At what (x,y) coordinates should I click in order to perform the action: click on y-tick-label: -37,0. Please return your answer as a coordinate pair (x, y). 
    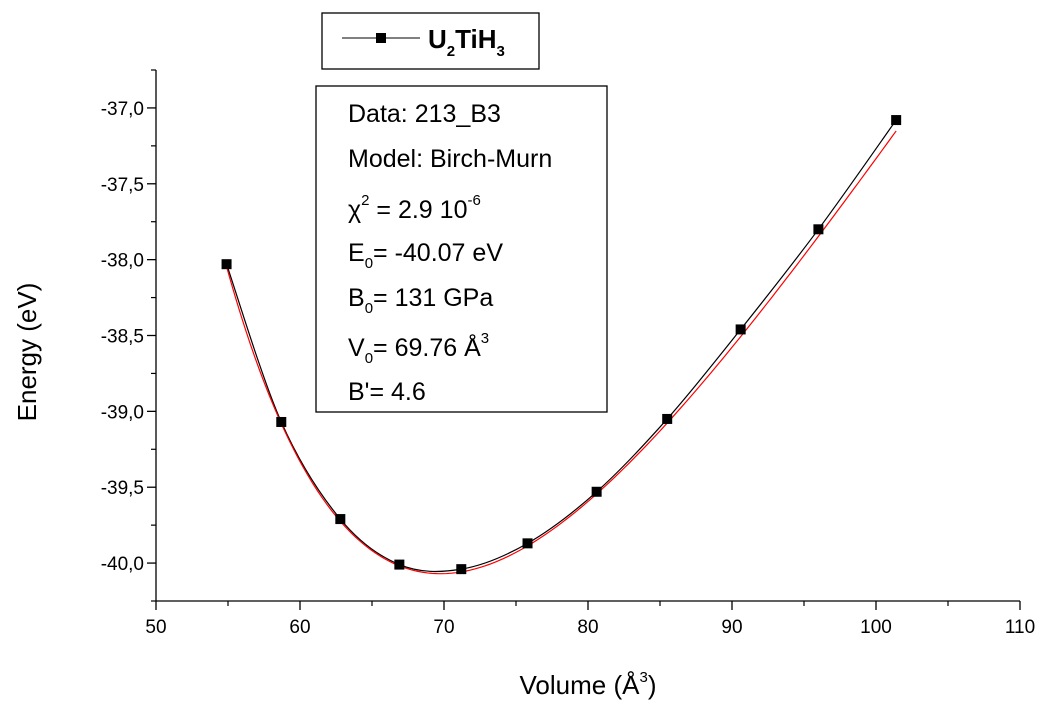
    Looking at the image, I should click on (122, 109).